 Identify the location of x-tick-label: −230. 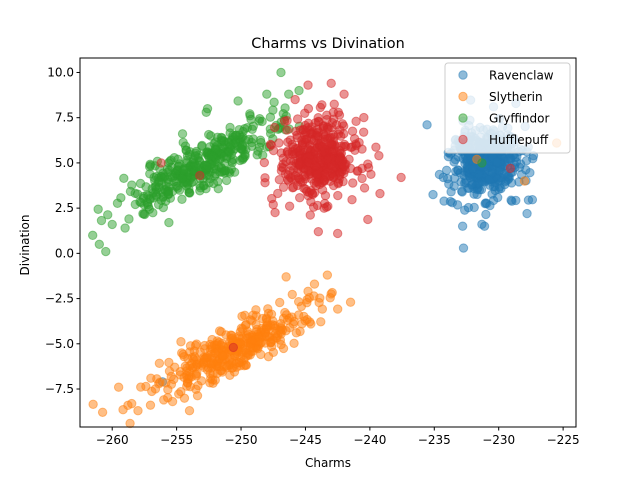
(498, 440).